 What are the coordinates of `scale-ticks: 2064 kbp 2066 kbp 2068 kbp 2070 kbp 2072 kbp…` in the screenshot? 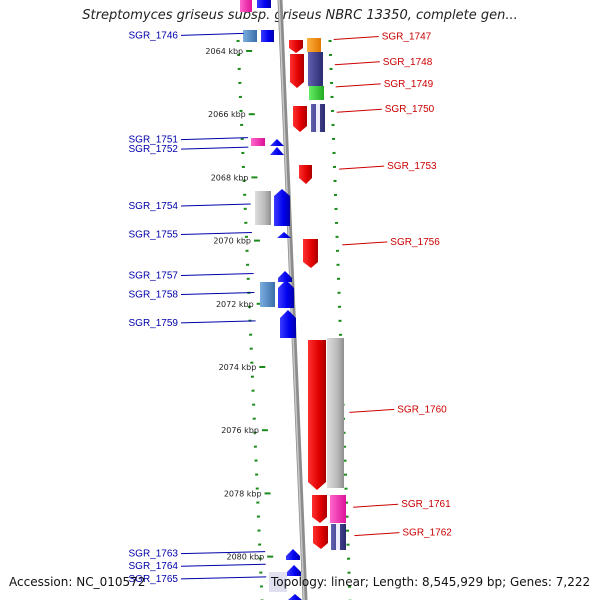 It's located at (239, 304).